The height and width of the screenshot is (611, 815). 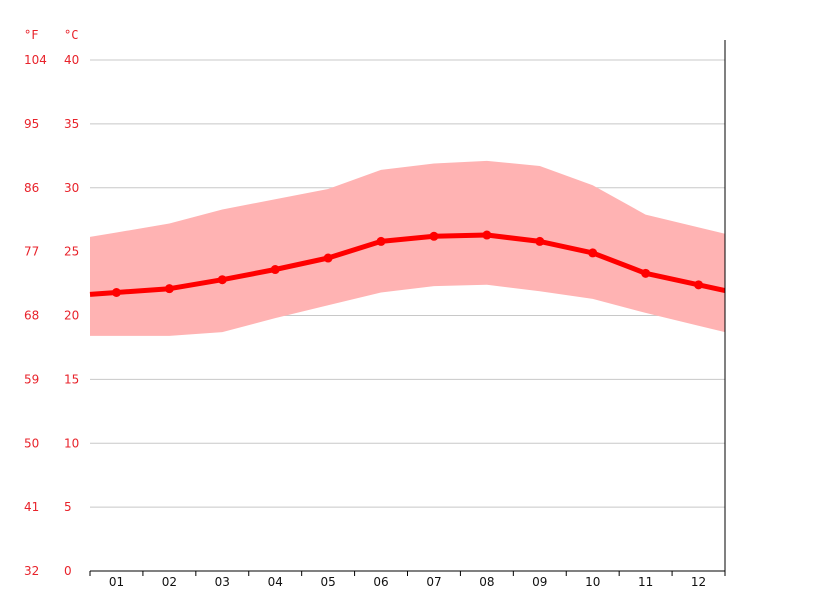 What do you see at coordinates (71, 316) in the screenshot?
I see `y-tick-label-c: 20` at bounding box center [71, 316].